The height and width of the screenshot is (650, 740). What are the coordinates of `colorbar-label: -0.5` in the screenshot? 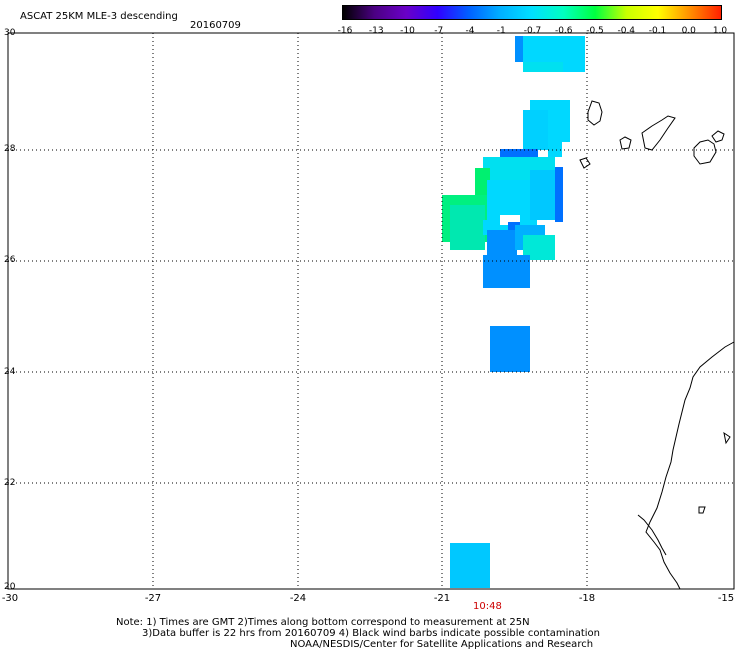 It's located at (595, 31).